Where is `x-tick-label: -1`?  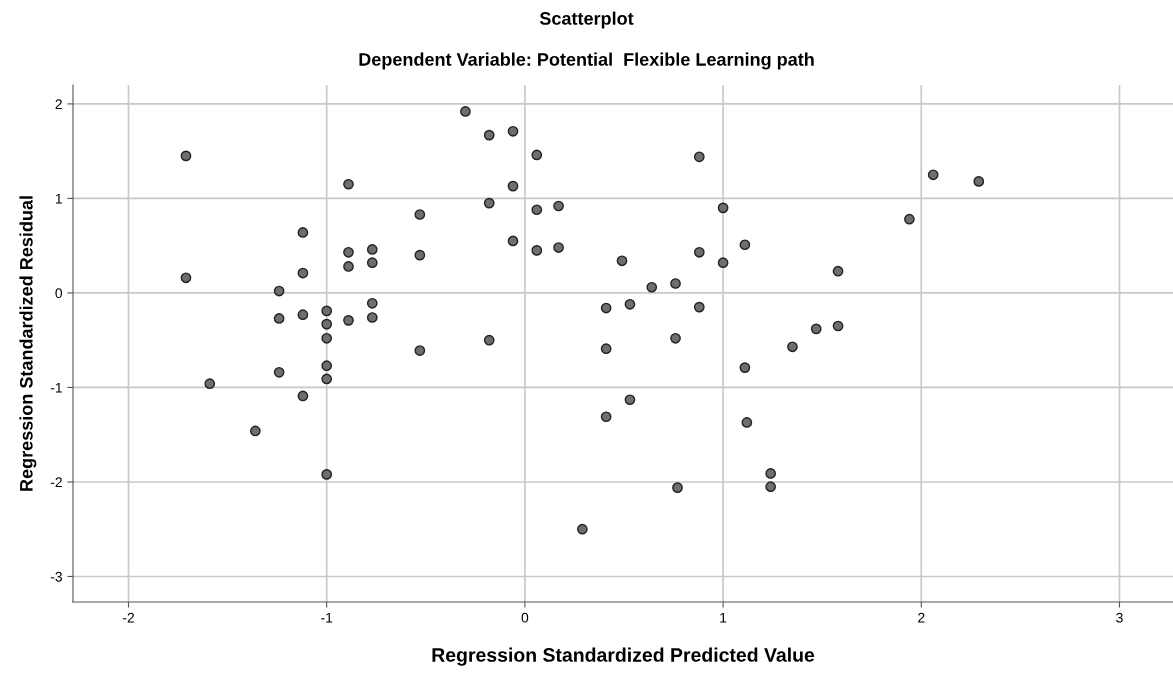
x-tick-label: -1 is located at coordinates (327, 617).